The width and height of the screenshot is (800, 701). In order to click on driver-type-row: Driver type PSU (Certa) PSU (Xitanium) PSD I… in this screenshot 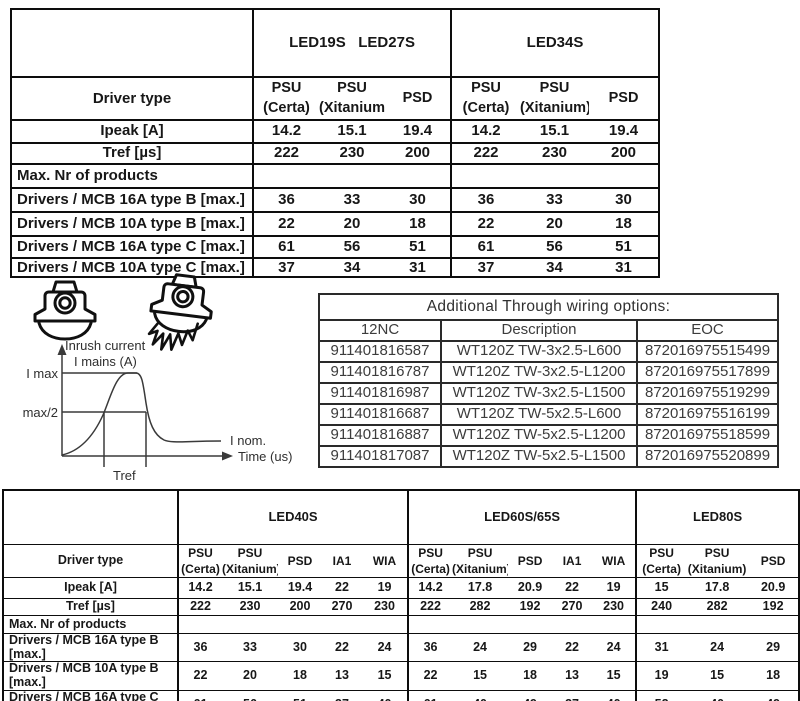, I will do `click(401, 561)`.